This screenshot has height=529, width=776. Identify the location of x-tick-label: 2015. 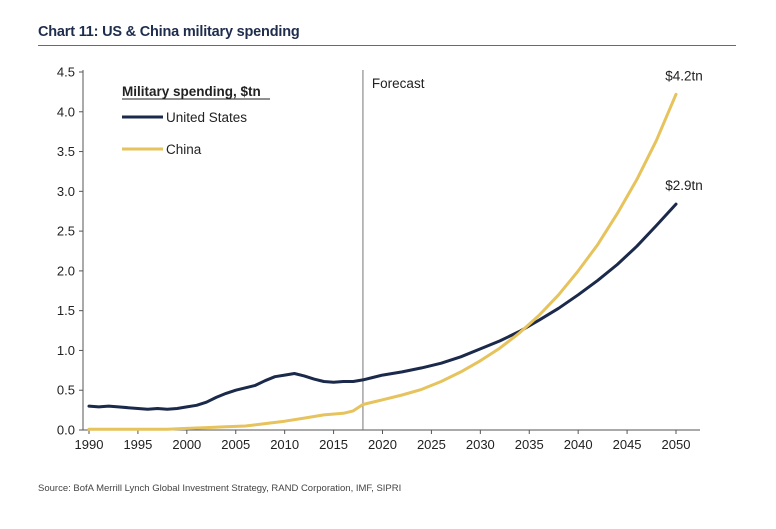
(333, 444).